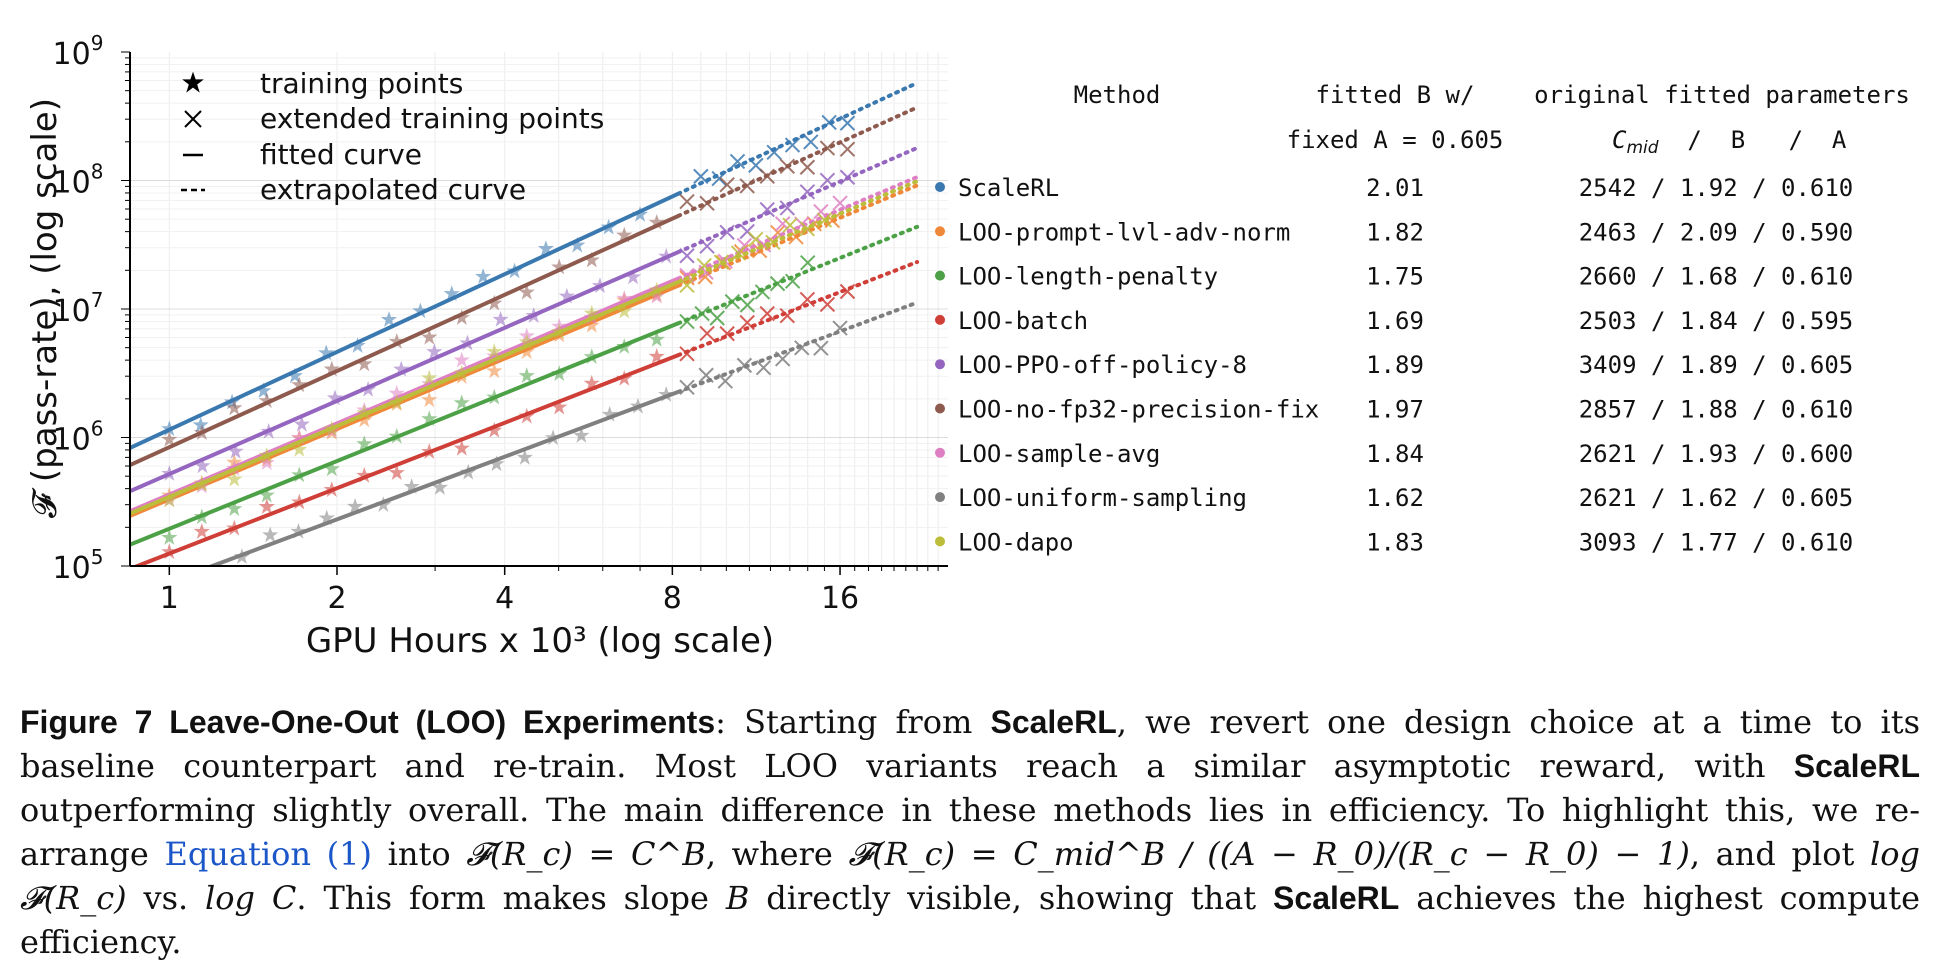  What do you see at coordinates (268, 854) in the screenshot?
I see `equation-link: Equation (1)` at bounding box center [268, 854].